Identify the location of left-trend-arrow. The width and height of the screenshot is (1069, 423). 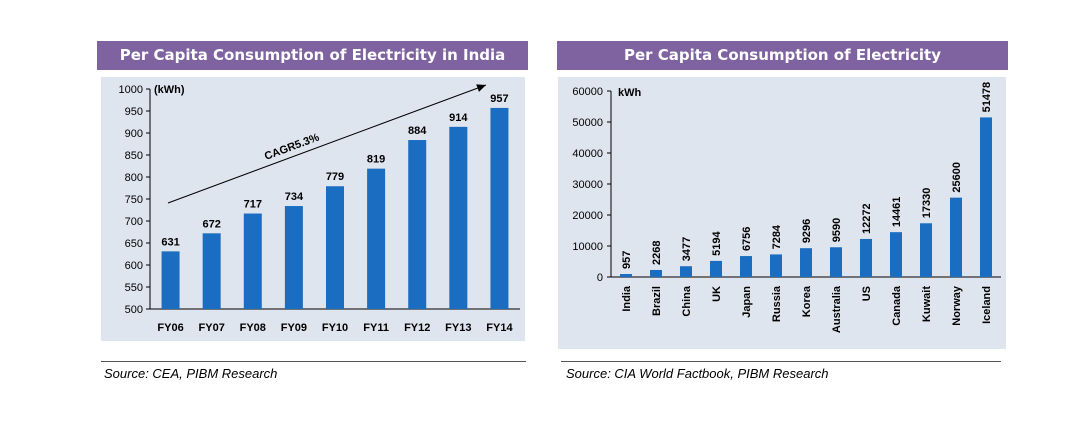
(327, 144).